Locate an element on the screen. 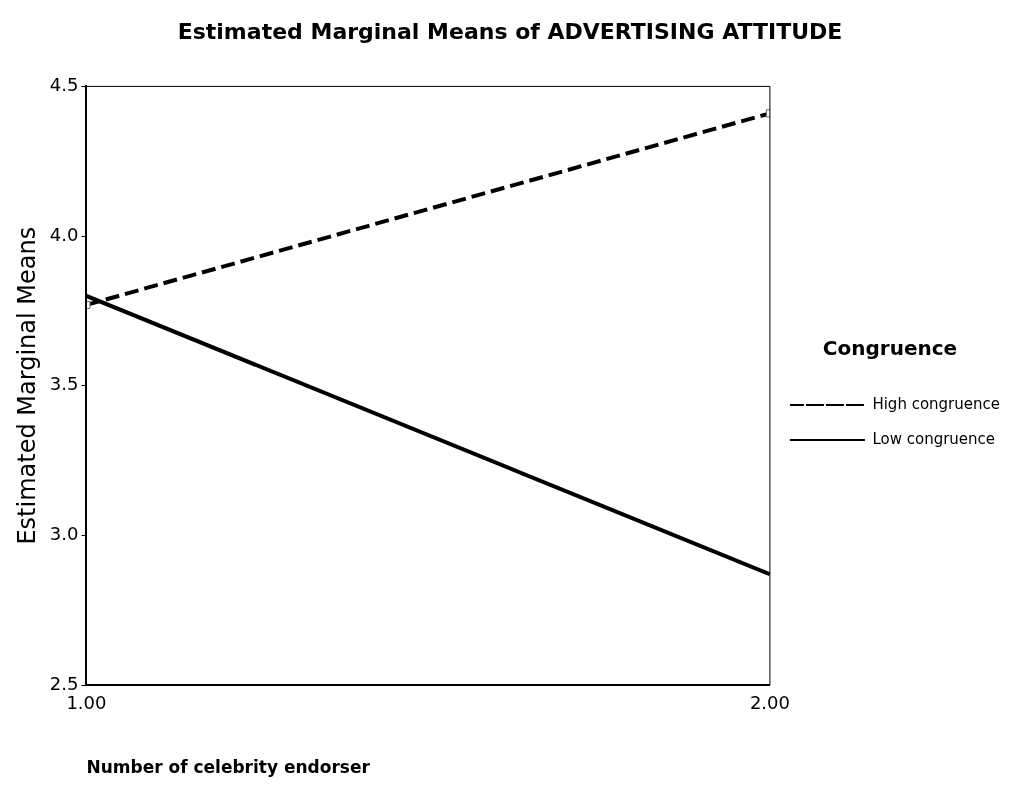 Image resolution: width=1020 pixels, height=793 pixels. x-tick-label: 1.00 is located at coordinates (86, 703).